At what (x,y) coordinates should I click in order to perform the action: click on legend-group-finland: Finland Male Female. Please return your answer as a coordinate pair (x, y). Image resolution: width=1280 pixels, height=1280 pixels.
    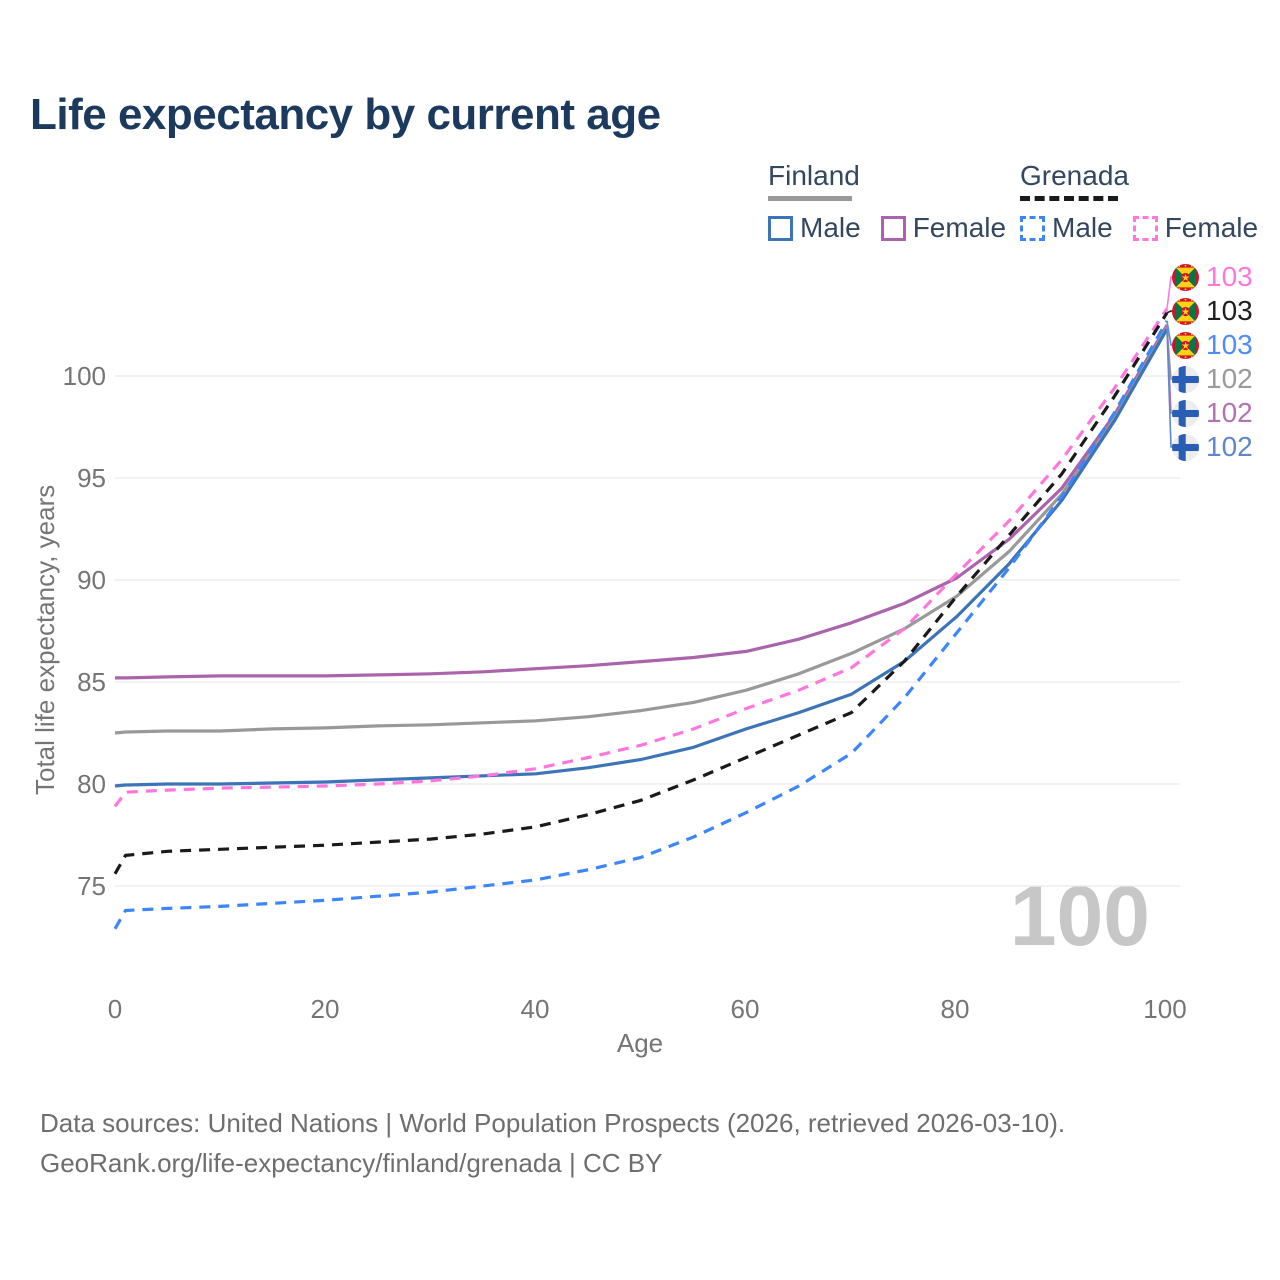
    Looking at the image, I should click on (887, 202).